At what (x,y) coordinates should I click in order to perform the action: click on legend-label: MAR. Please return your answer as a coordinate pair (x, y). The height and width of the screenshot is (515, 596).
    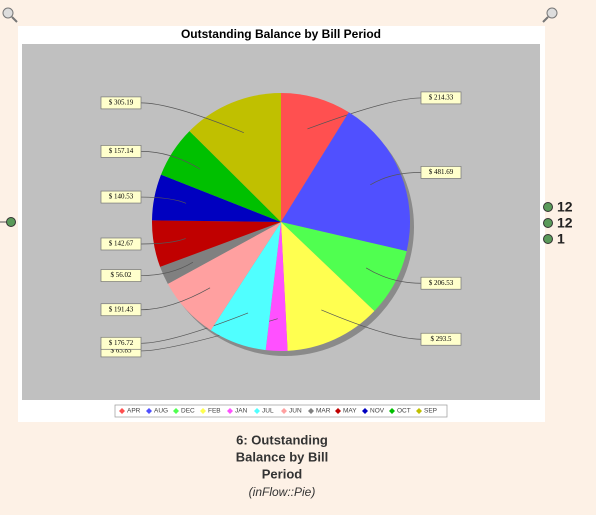
    Looking at the image, I should click on (323, 411).